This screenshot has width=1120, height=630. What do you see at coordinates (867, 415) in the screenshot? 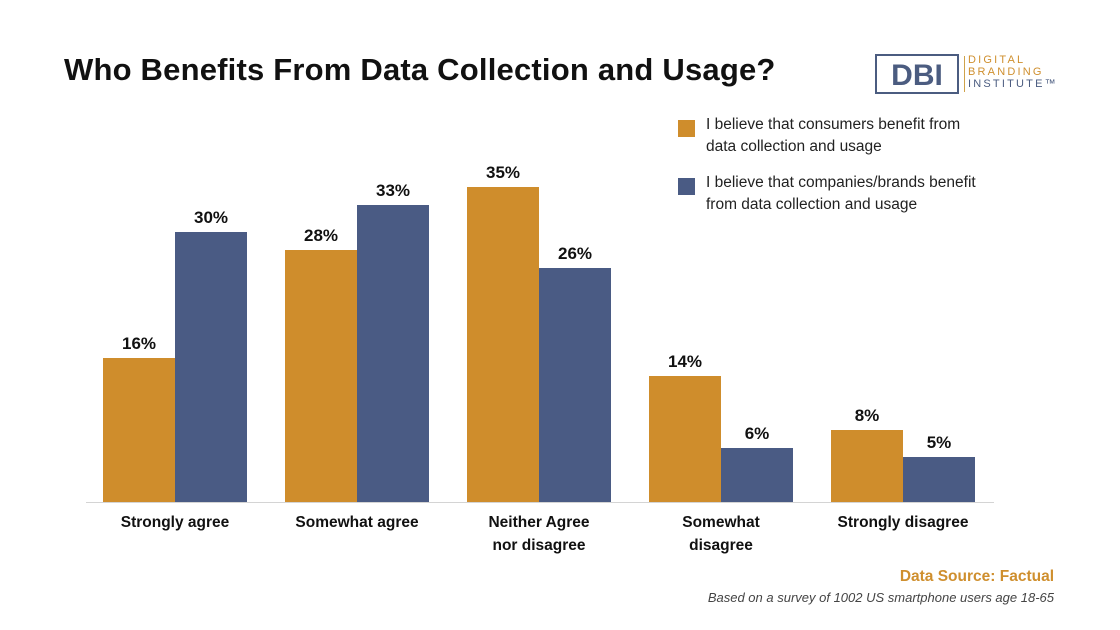
I see `data-label-consumers-strongly-disagree: 8%` at bounding box center [867, 415].